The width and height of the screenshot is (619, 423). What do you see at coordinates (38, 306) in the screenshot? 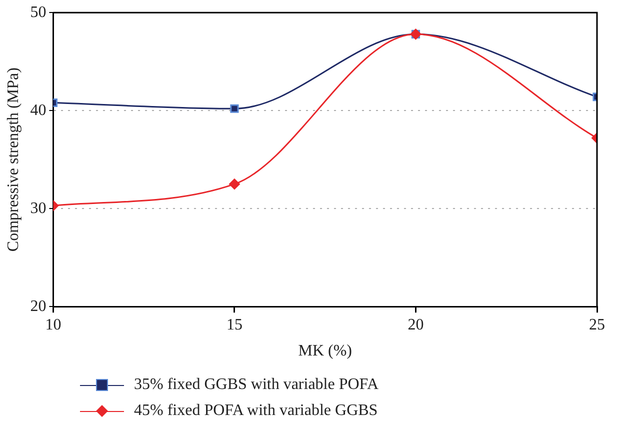
I see `y-tick-label: 20` at bounding box center [38, 306].